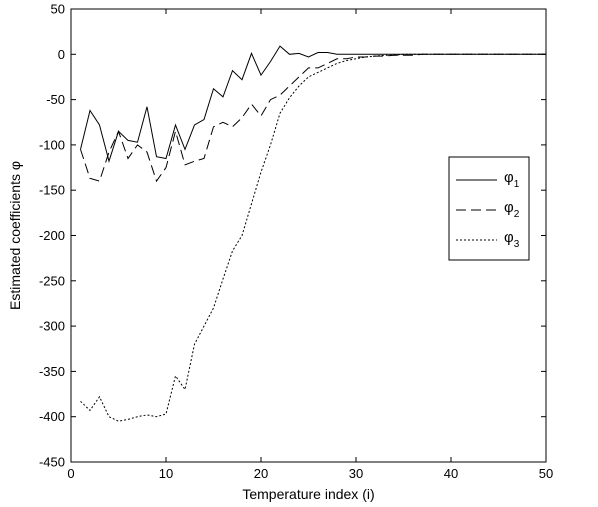 This screenshot has height=507, width=598. Describe the element at coordinates (512, 239) in the screenshot. I see `legend-entry-3: φ3` at that location.